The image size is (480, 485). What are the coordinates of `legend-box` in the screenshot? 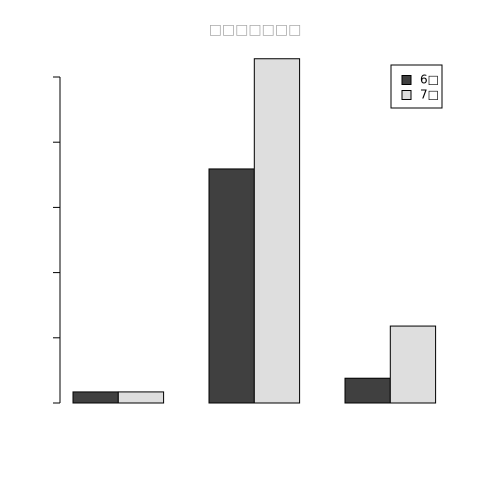 It's located at (416, 86).